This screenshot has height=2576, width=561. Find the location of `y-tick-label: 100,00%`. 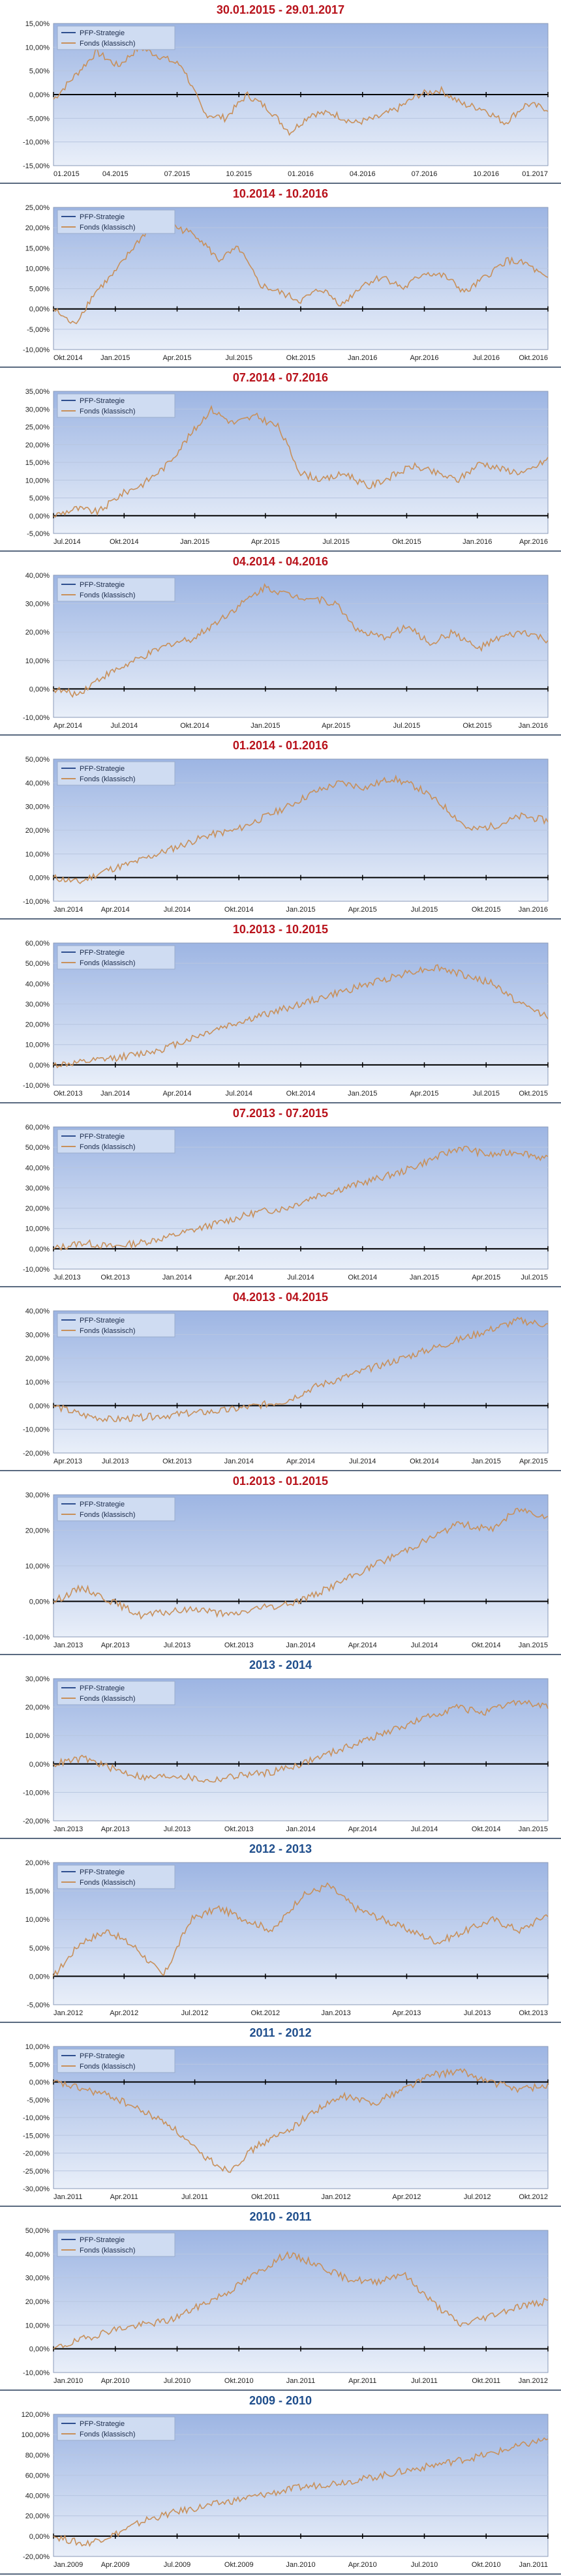

y-tick-label: 100,00% is located at coordinates (36, 2435).